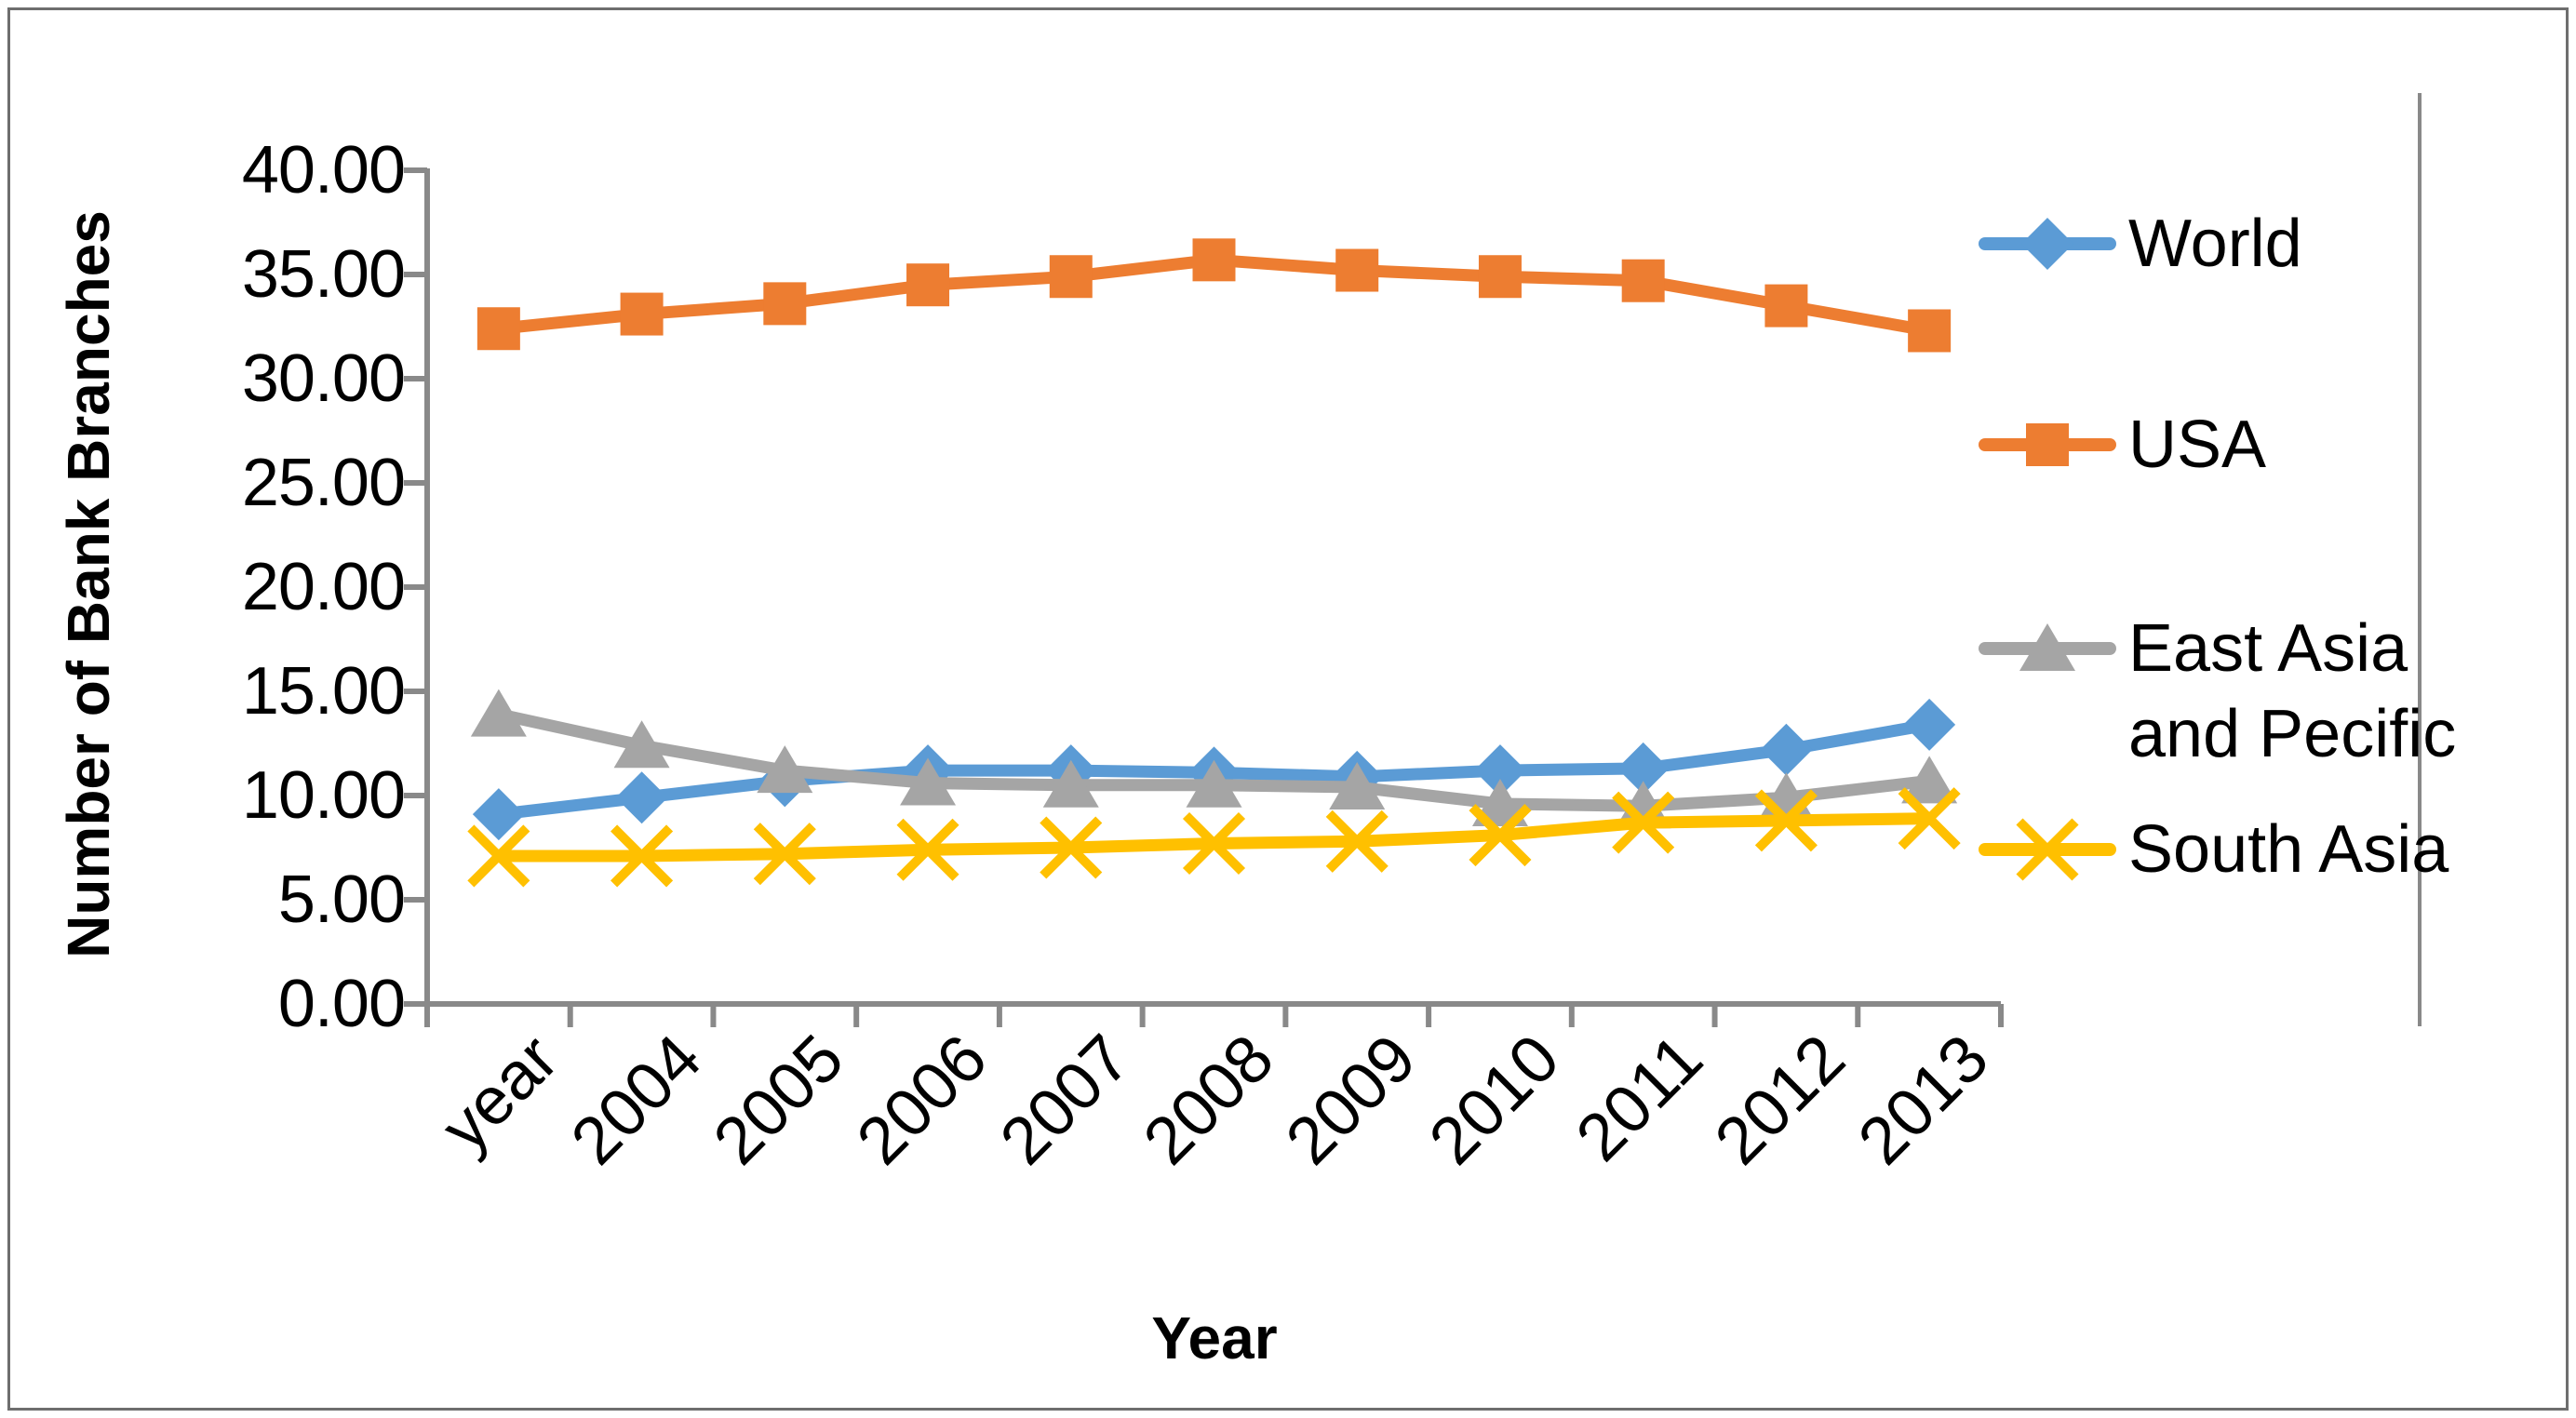 This screenshot has width=2576, height=1418. What do you see at coordinates (2047, 550) in the screenshot?
I see `legend-markers` at bounding box center [2047, 550].